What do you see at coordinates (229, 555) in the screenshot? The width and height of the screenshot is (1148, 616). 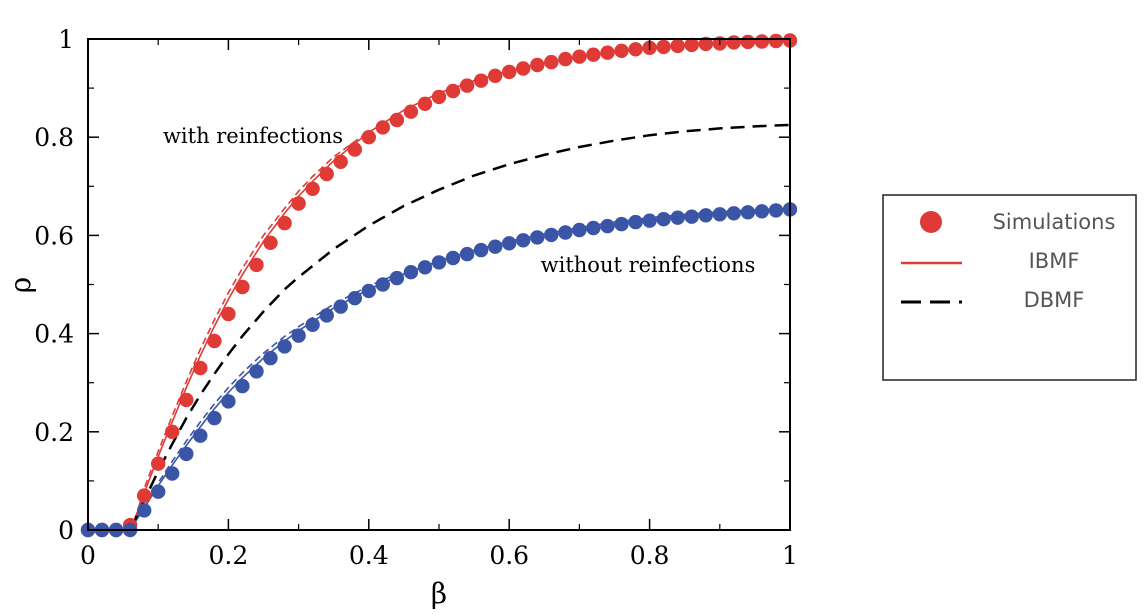 I see `x-tick-label: 0.2` at bounding box center [229, 555].